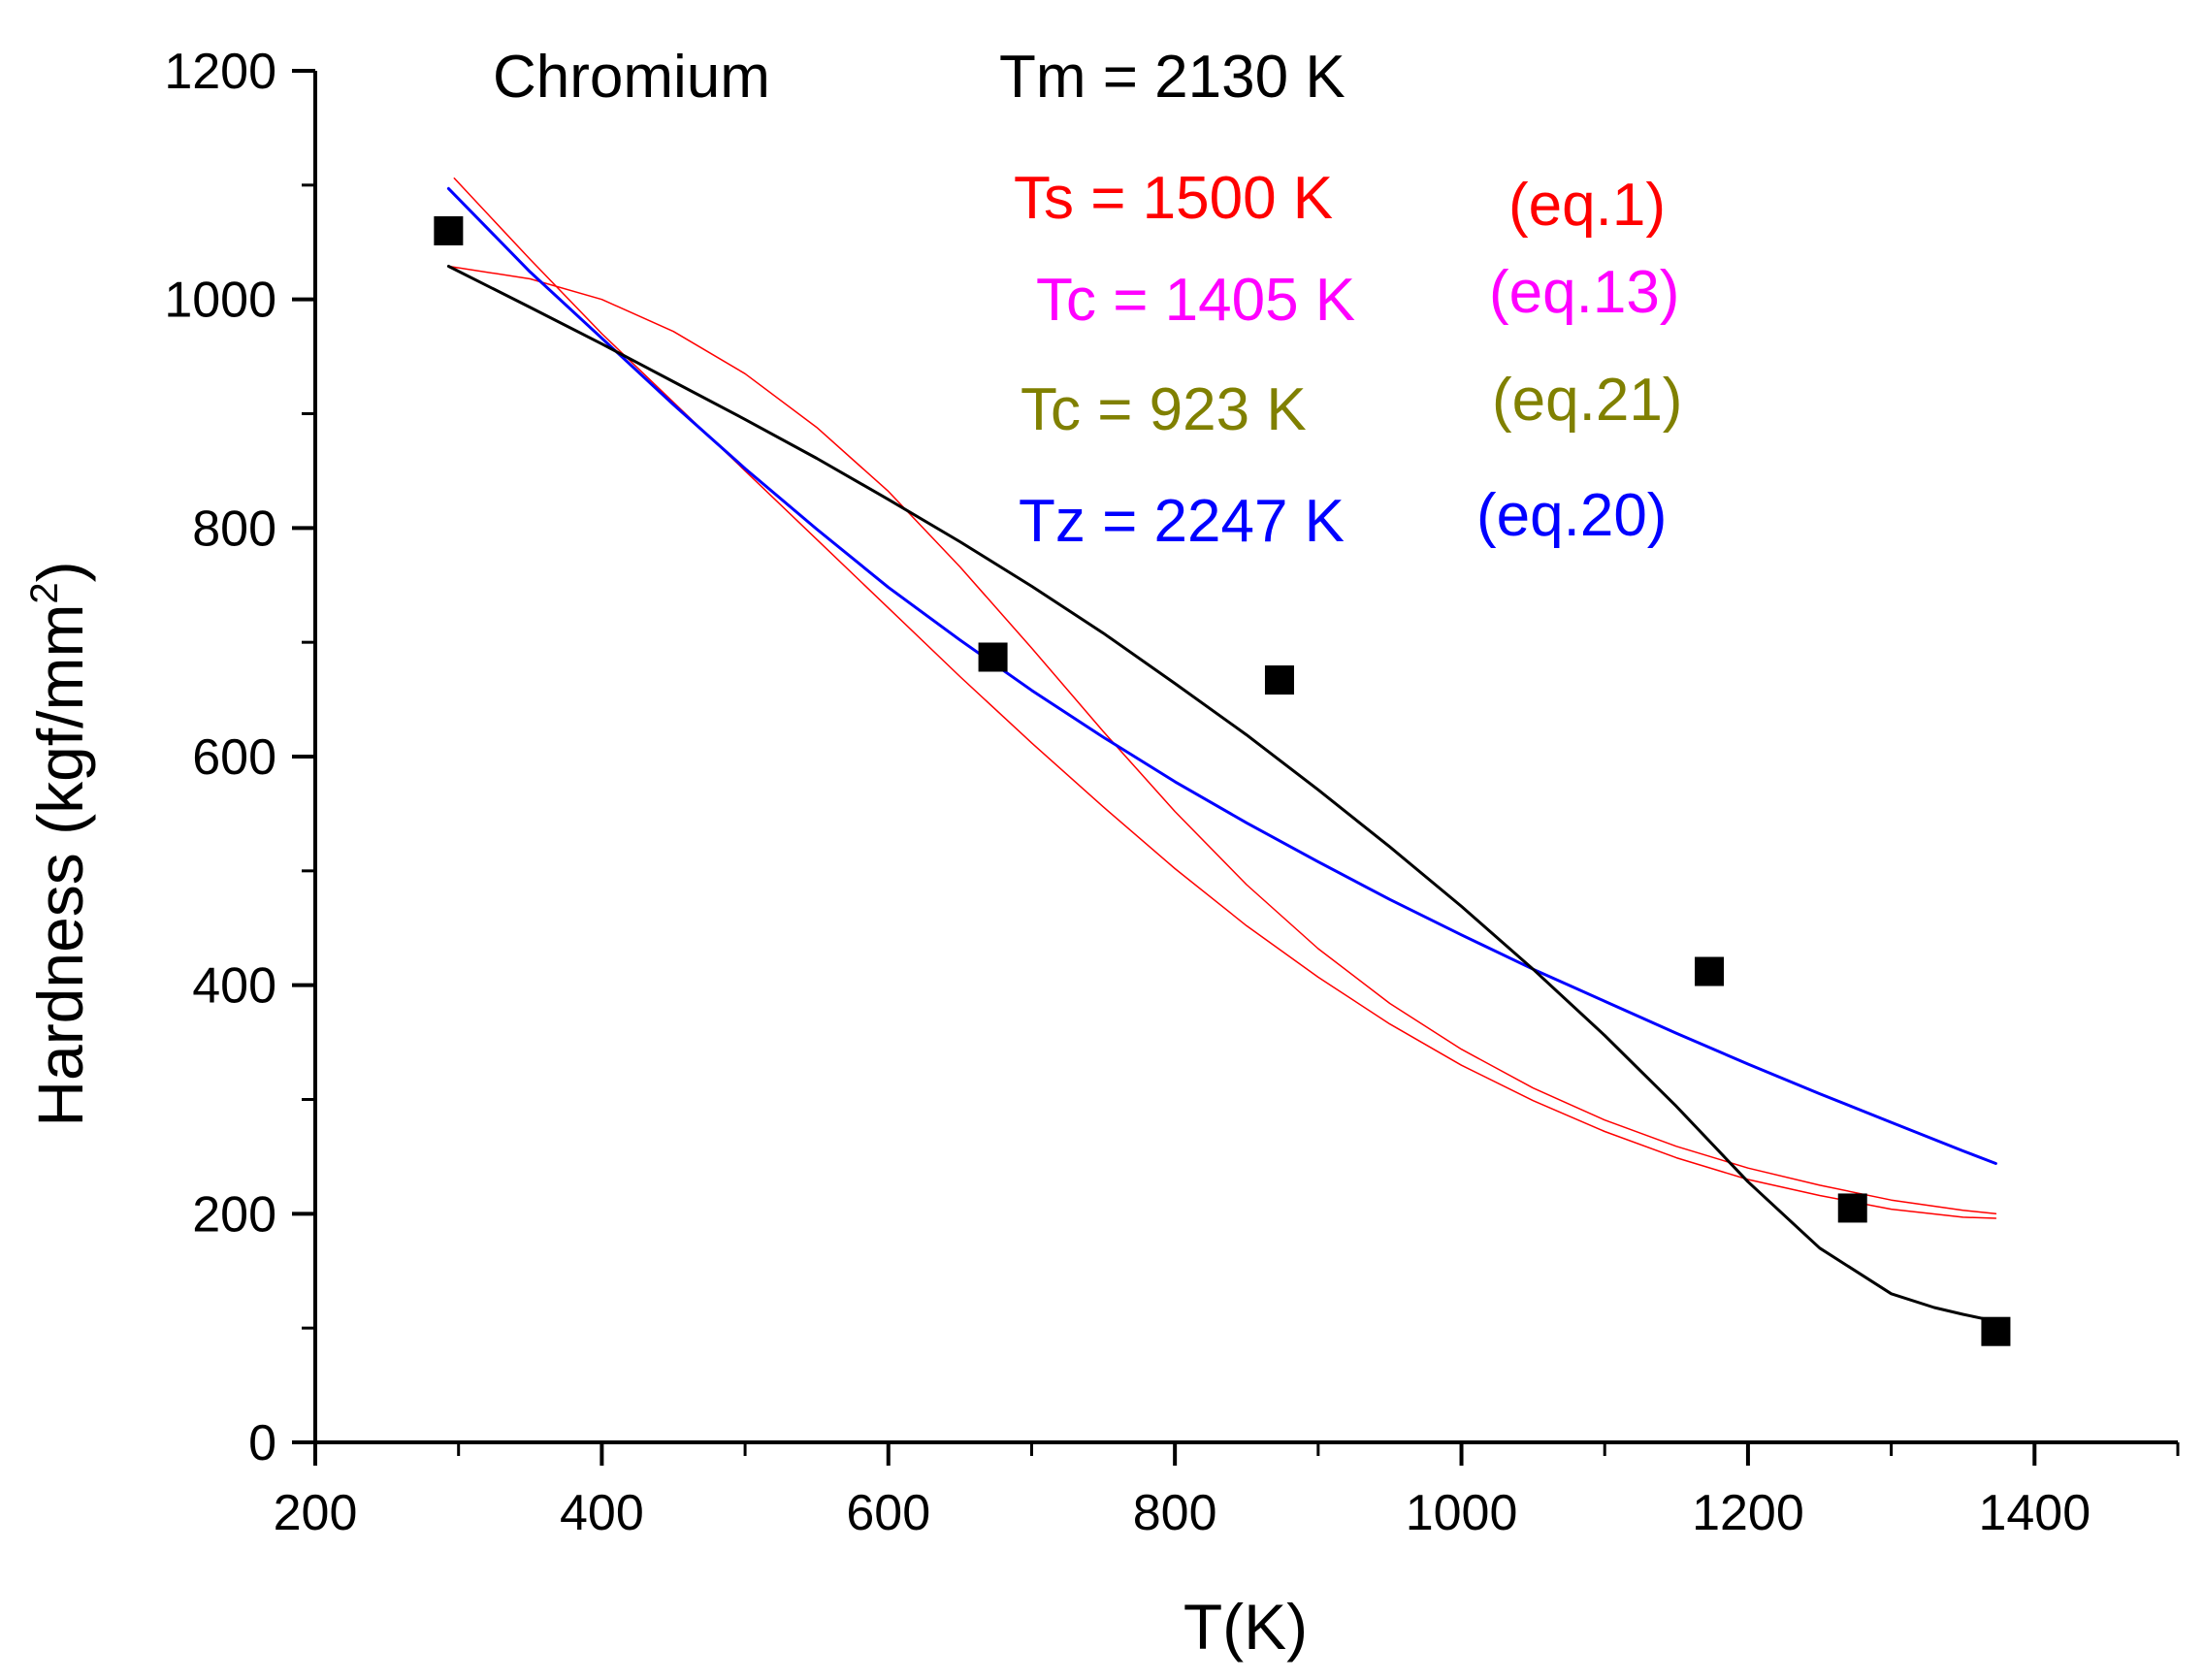  I want to click on y-tick-label: 600, so click(234, 757).